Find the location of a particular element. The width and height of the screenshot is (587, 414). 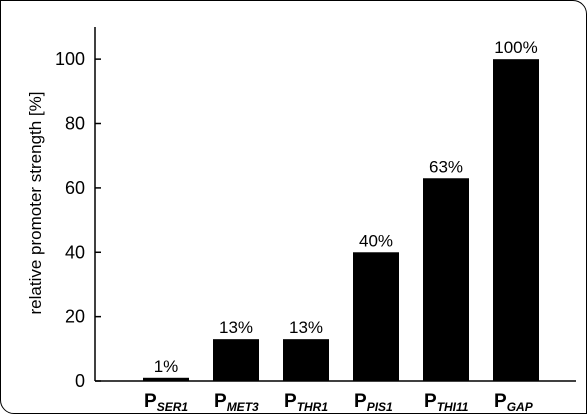

y-tick-label: 100 is located at coordinates (70, 59).